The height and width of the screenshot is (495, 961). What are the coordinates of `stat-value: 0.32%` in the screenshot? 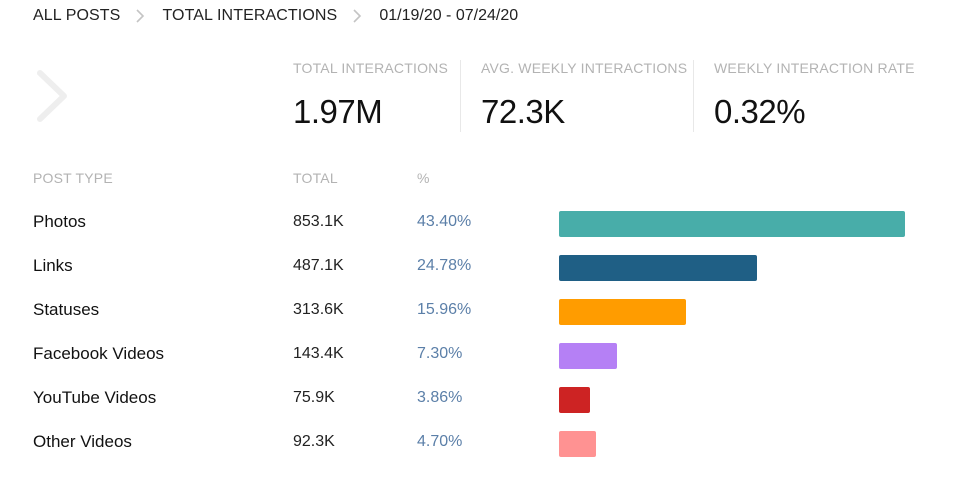 It's located at (760, 111).